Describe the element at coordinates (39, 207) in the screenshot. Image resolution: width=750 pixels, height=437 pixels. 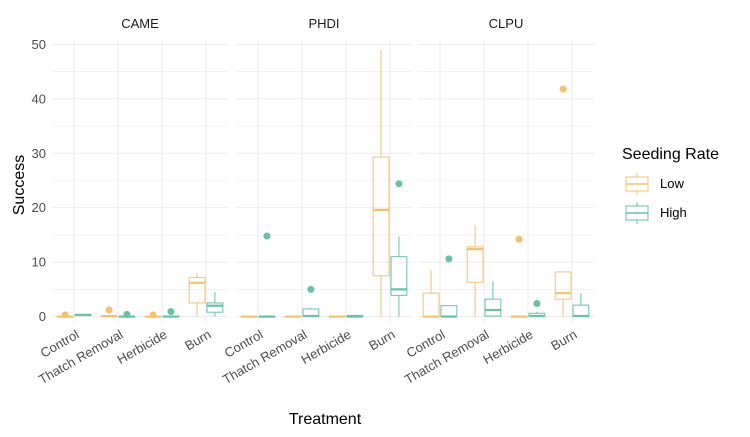
I see `y-tick-label: 20` at that location.